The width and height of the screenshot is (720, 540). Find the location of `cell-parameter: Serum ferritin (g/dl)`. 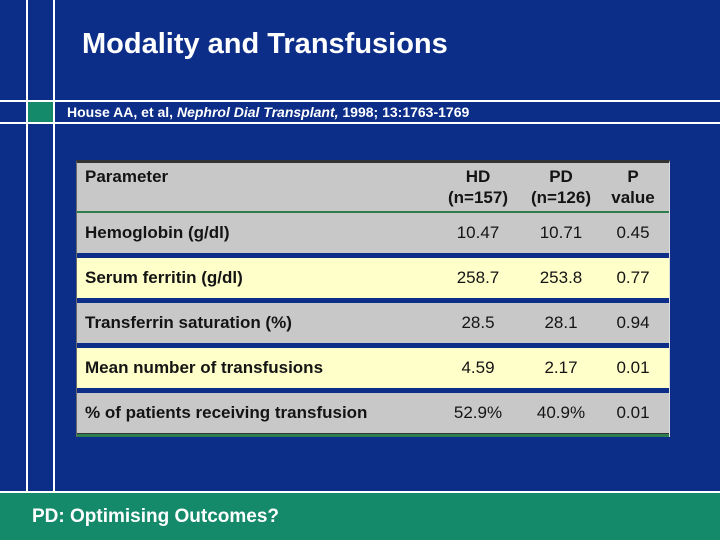

cell-parameter: Serum ferritin (g/dl) is located at coordinates (164, 277).